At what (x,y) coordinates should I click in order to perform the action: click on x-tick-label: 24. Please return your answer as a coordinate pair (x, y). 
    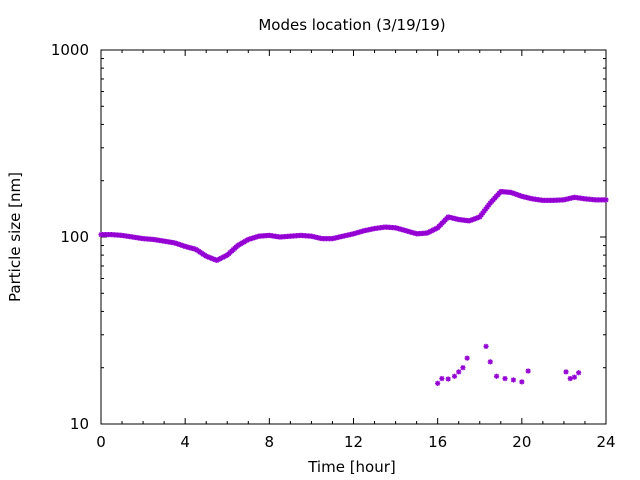
    Looking at the image, I should click on (605, 442).